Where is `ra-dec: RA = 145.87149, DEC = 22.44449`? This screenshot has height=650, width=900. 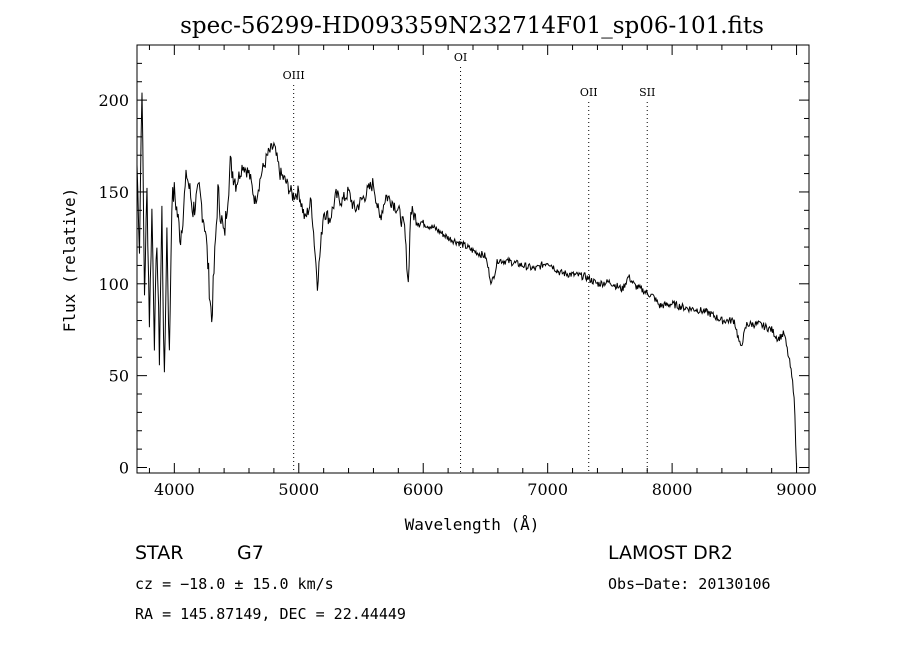
ra-dec: RA = 145.87149, DEC = 22.44449 is located at coordinates (270, 614).